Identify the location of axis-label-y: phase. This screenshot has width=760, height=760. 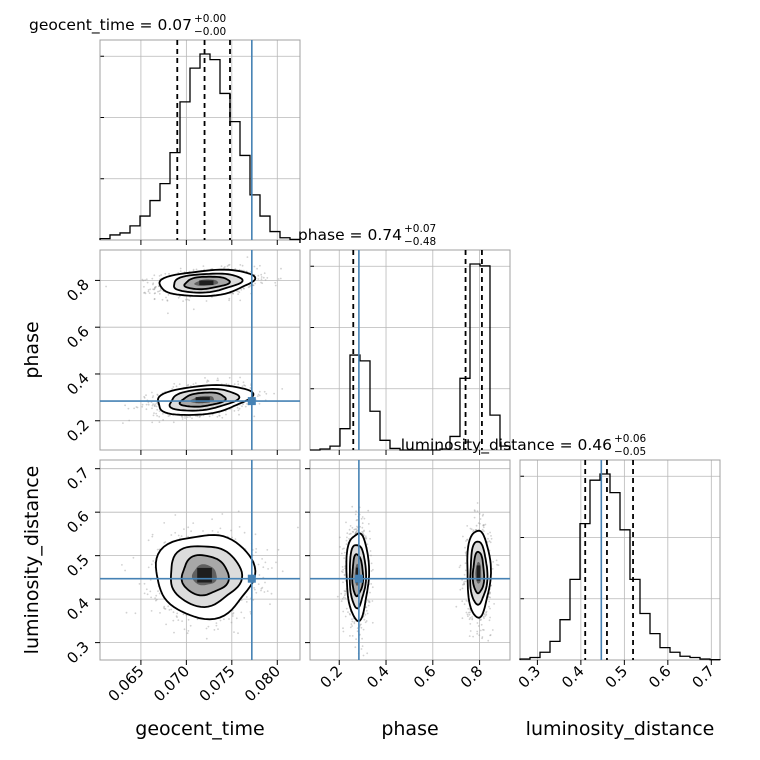
(32, 349).